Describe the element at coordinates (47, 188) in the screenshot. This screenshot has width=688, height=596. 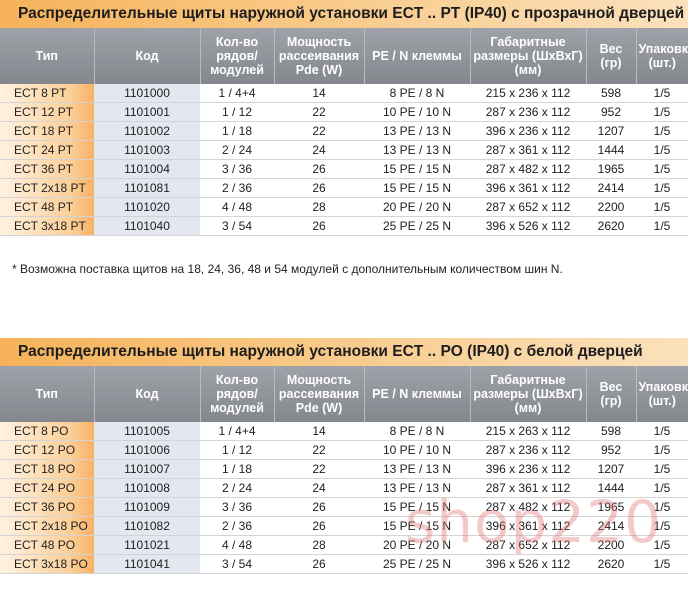
I see `cell-type: ECT 2x18 PT` at that location.